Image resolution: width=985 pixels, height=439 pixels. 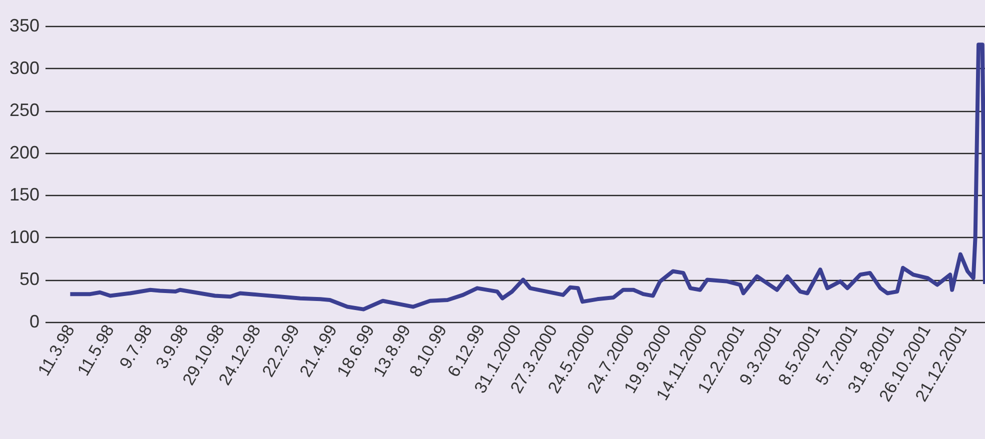 I want to click on y-tick-label: 50, so click(x=29, y=279).